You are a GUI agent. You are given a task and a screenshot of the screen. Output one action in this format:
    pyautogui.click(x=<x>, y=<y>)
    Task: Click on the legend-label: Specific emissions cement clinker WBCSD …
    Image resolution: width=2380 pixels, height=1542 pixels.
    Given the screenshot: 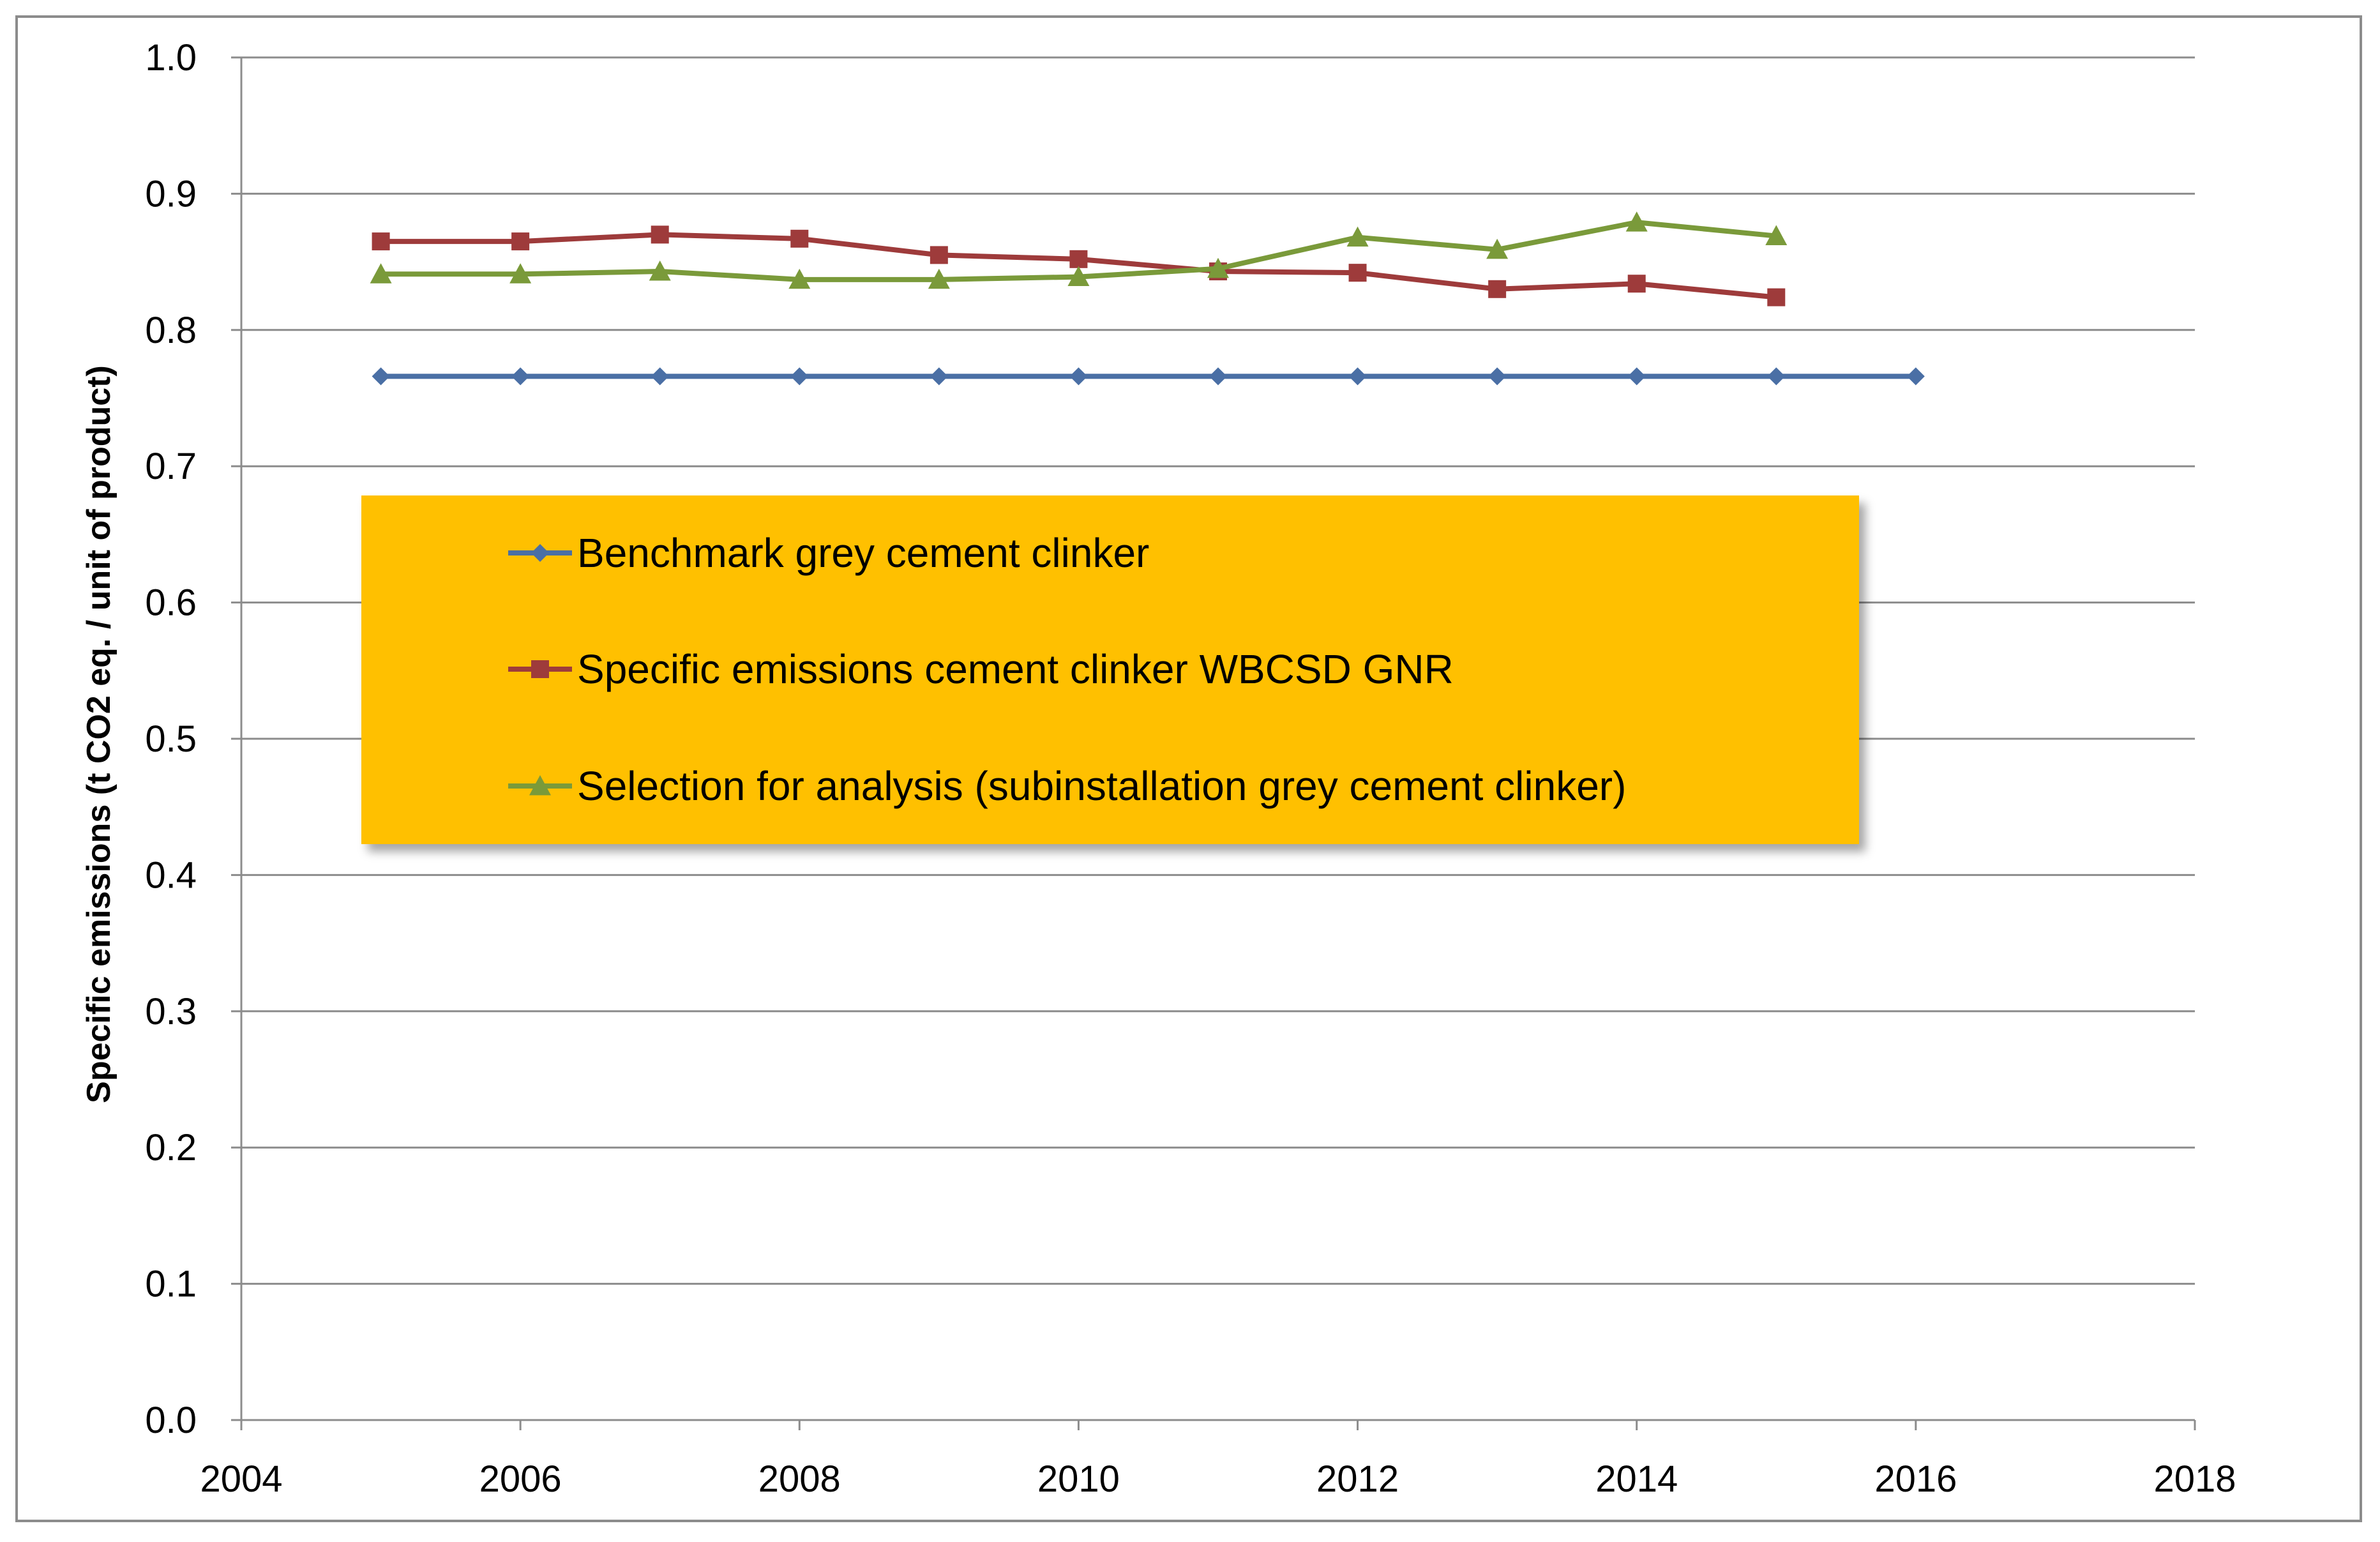 What is the action you would take?
    pyautogui.click(x=1015, y=669)
    